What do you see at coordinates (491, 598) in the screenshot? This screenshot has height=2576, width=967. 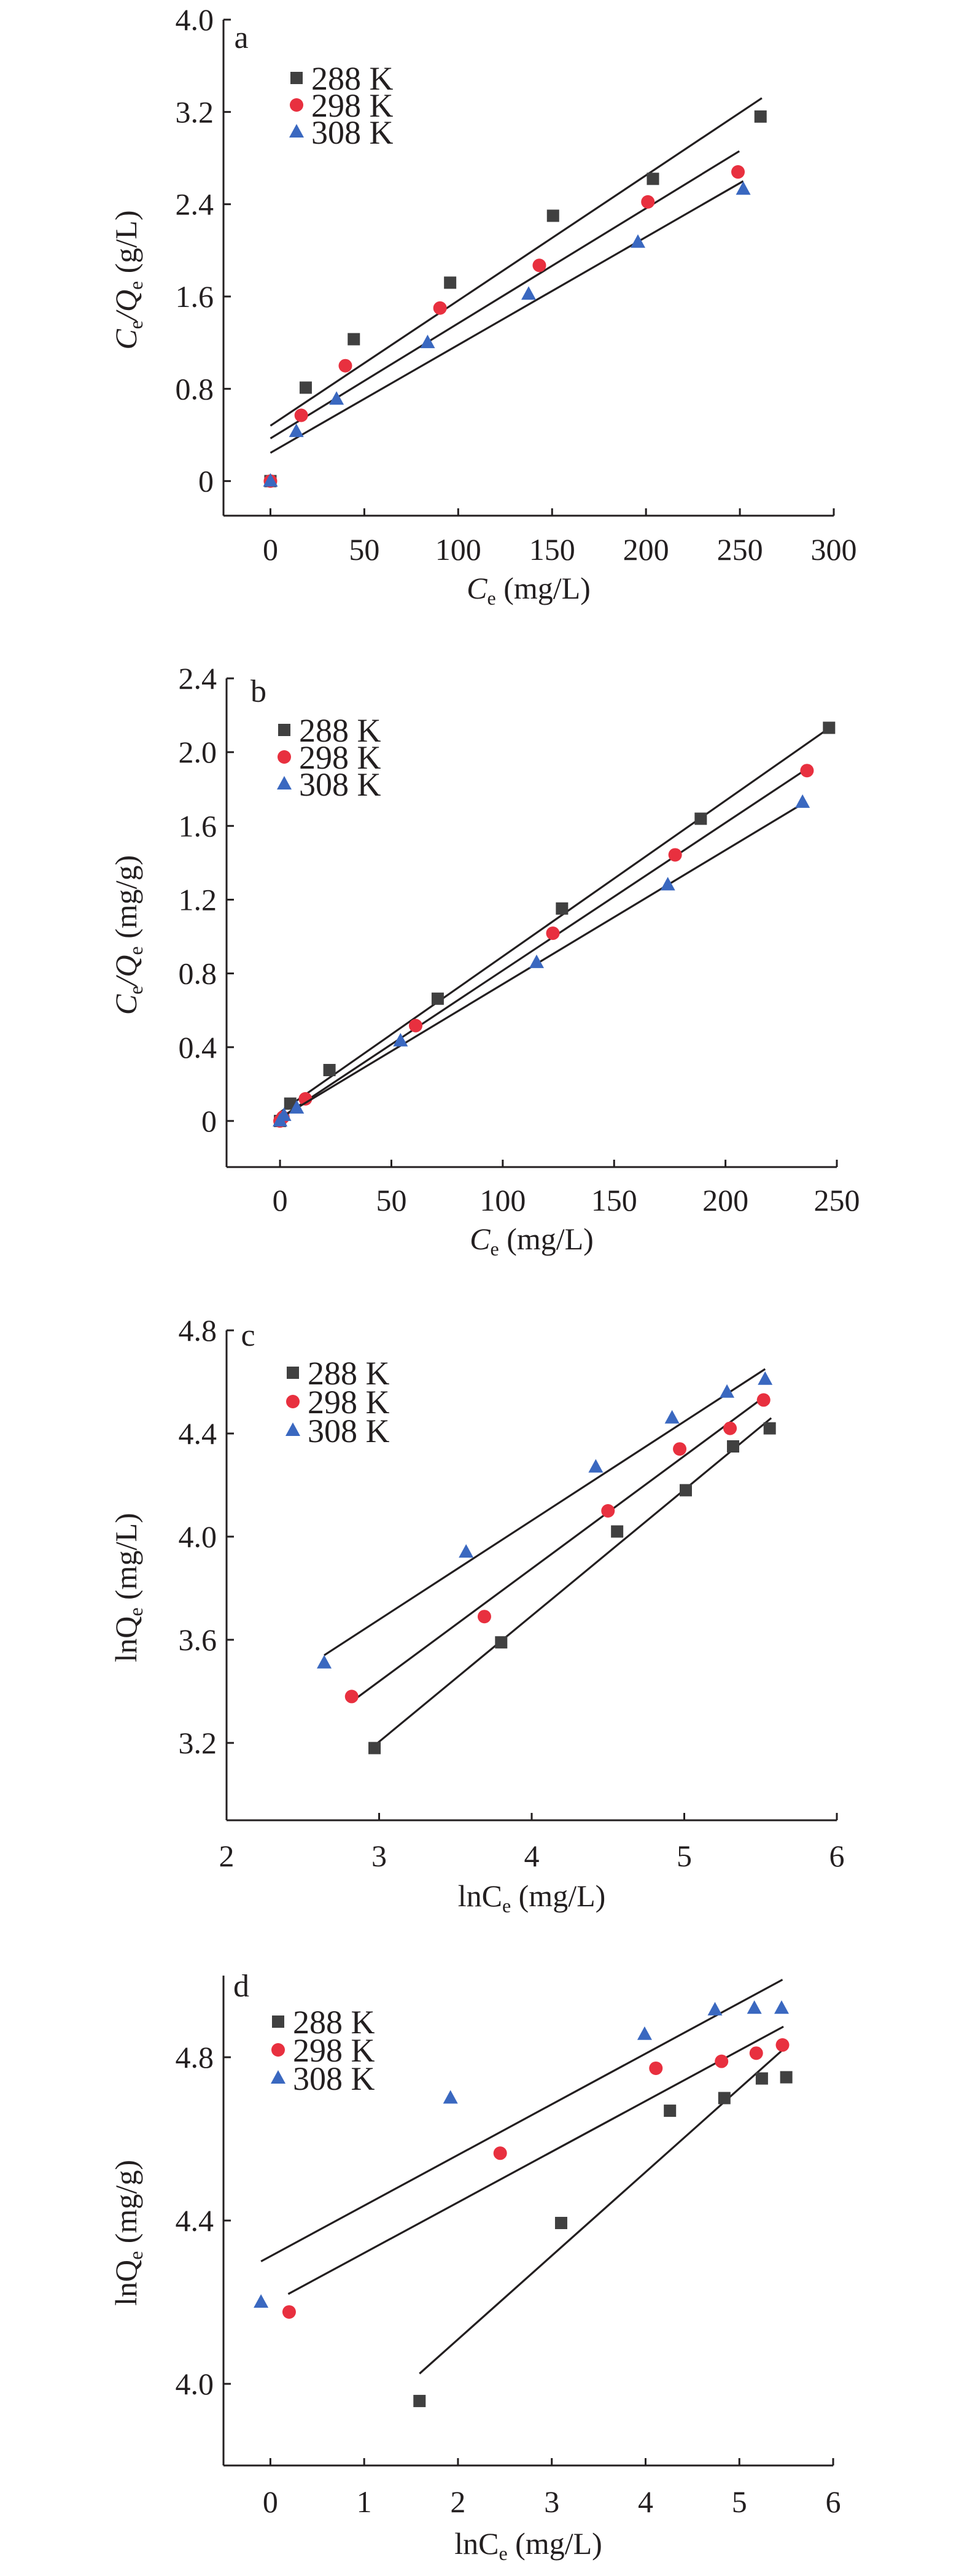 I see `x-label-sub: e` at bounding box center [491, 598].